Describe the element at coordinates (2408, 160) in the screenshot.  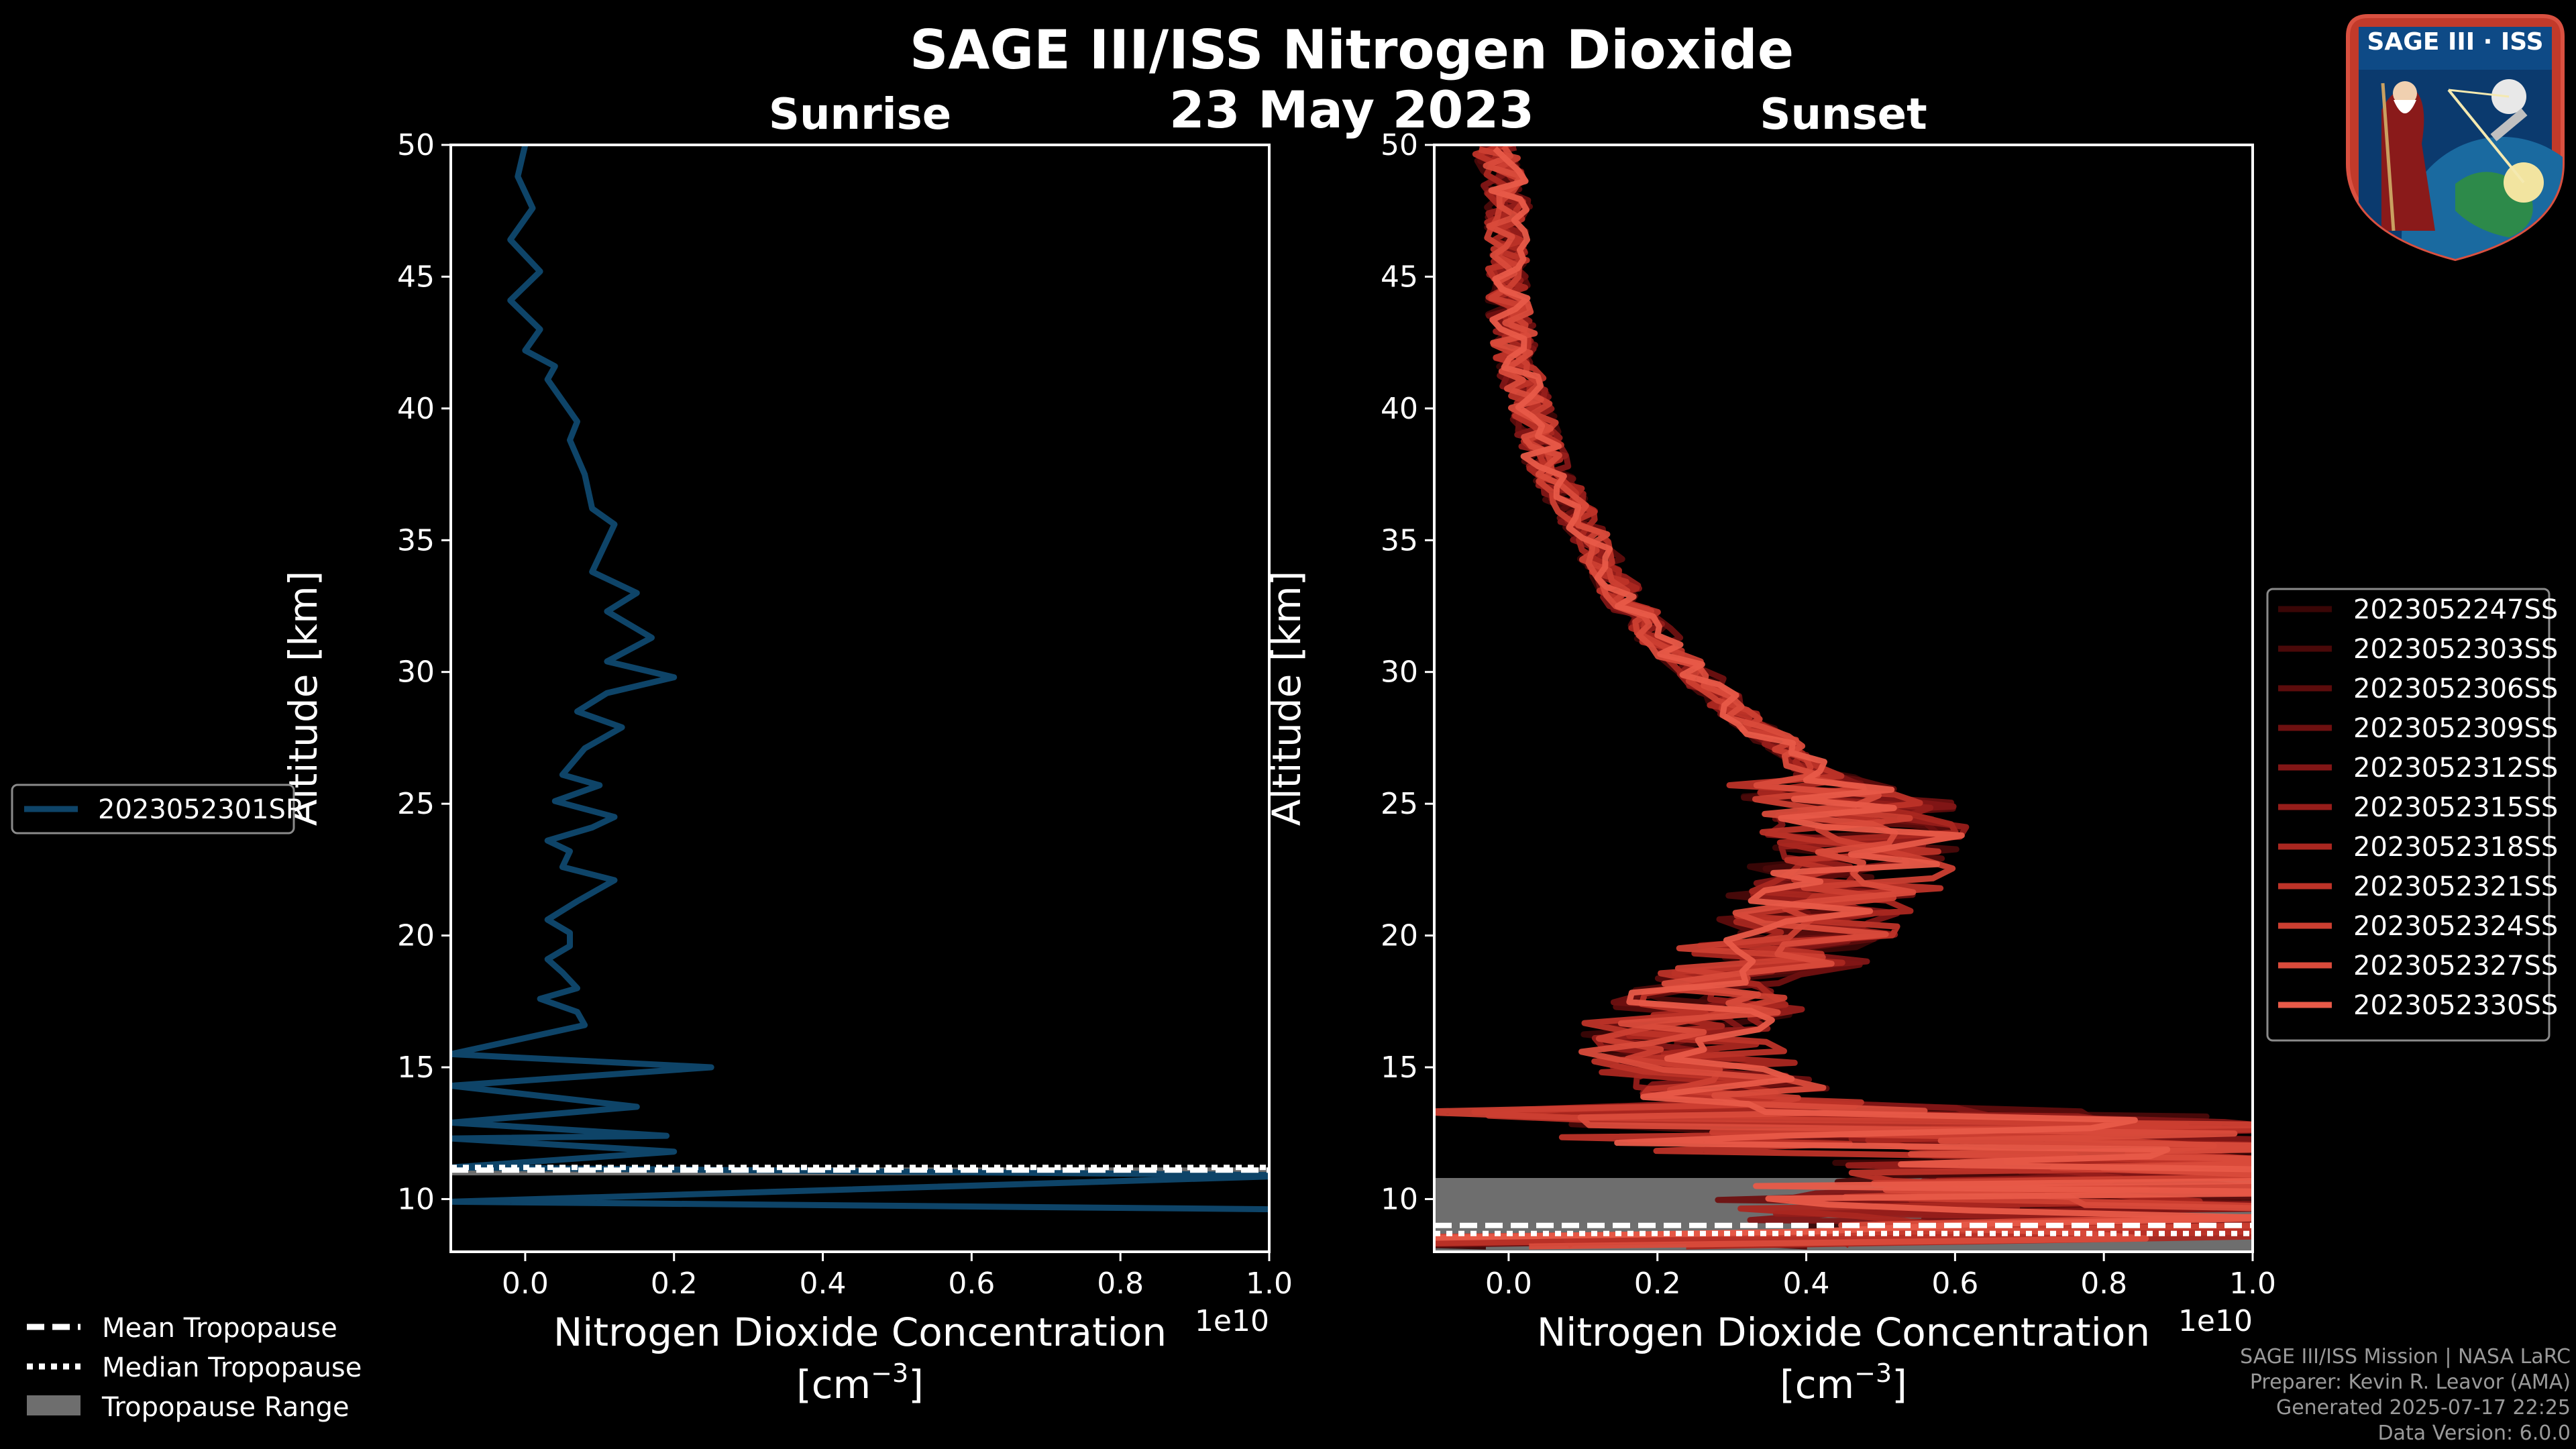
I see `logo-figure-icon` at that location.